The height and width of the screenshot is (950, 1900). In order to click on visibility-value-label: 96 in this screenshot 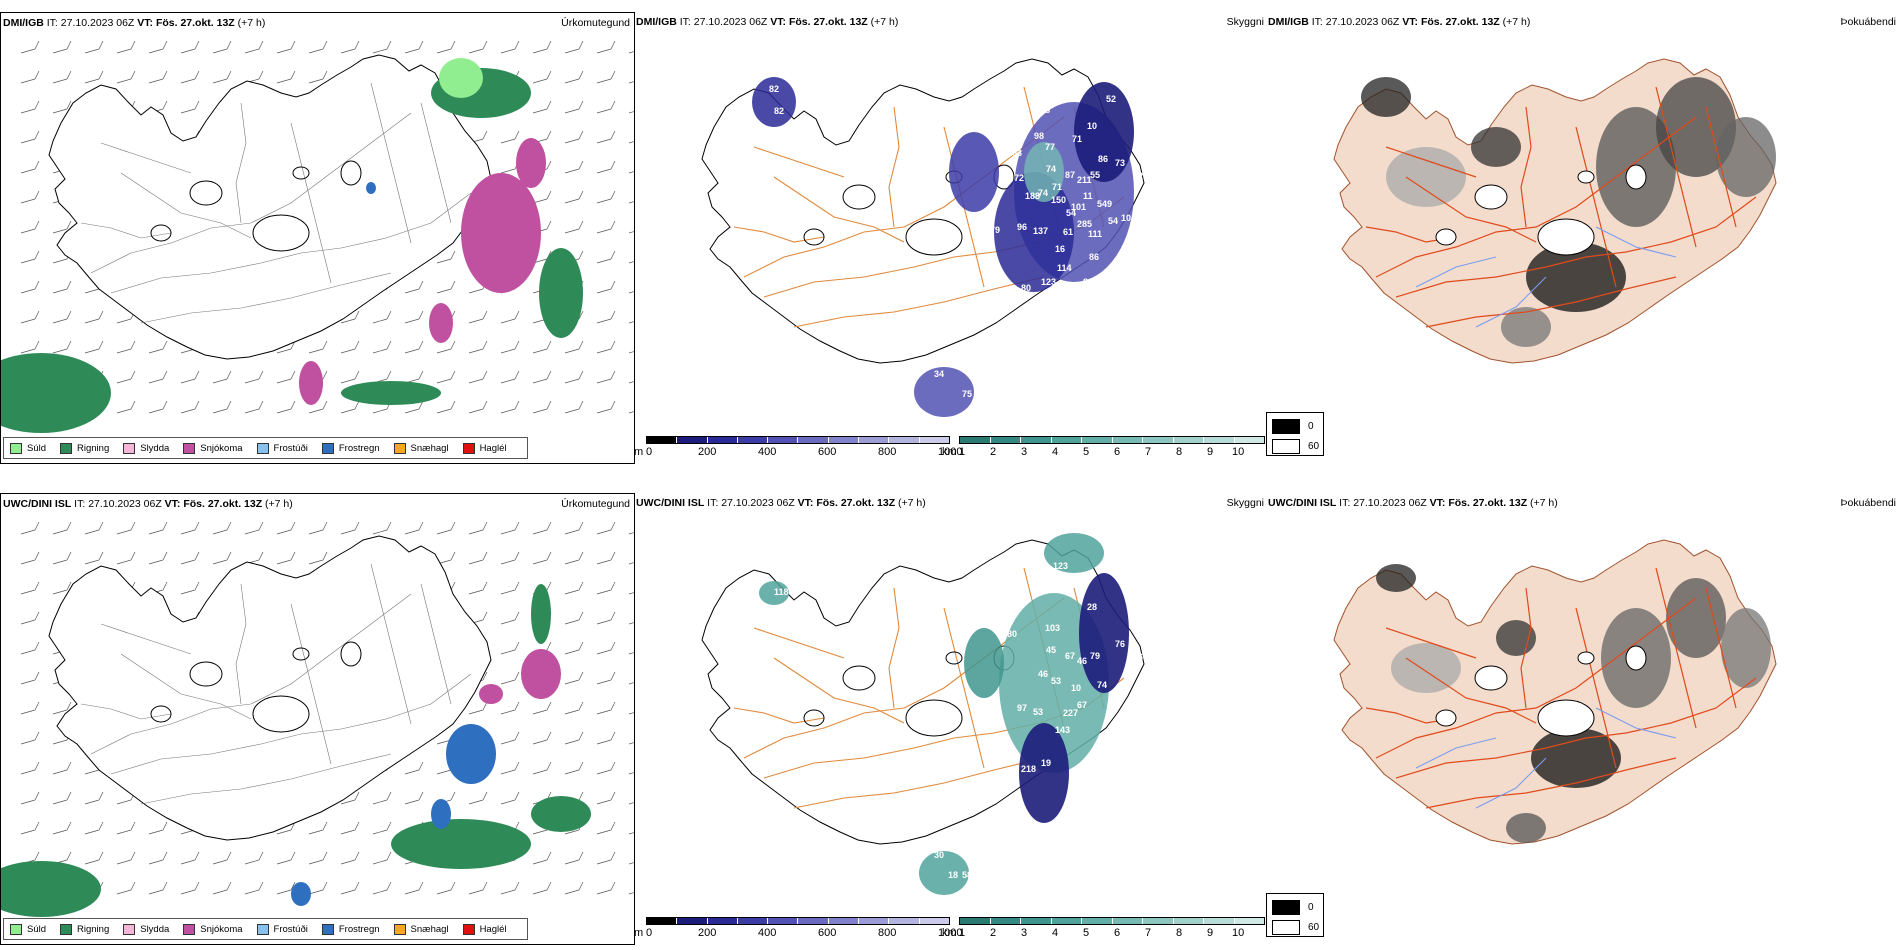, I will do `click(1022, 227)`.